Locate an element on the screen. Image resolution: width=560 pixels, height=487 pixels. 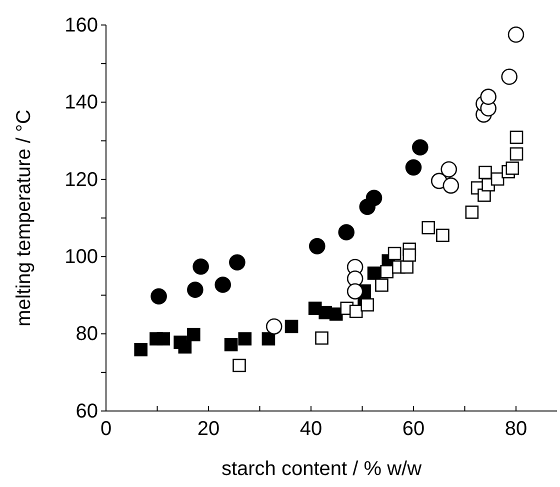
x-tick-label: 0 is located at coordinates (106, 429).